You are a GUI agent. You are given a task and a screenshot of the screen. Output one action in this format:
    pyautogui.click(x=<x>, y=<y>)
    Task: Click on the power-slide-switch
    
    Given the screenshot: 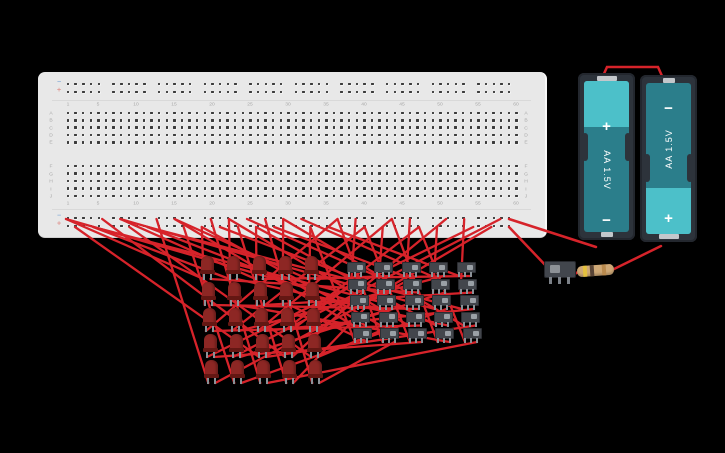 What is the action you would take?
    pyautogui.click(x=560, y=272)
    